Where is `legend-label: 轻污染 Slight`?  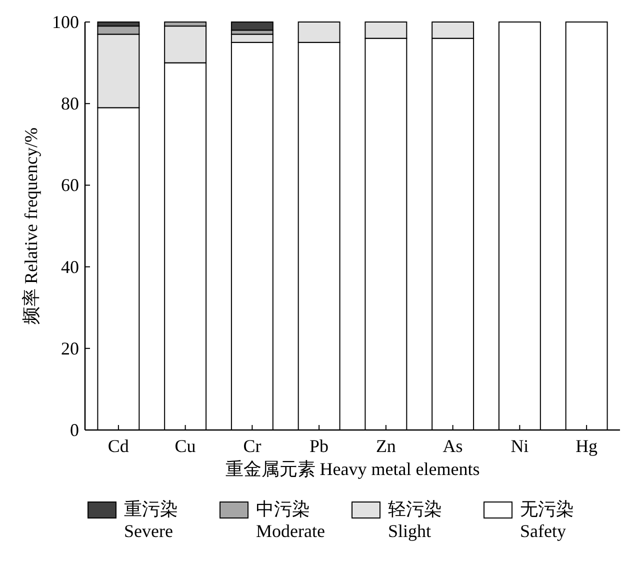 legend-label: 轻污染 Slight is located at coordinates (415, 520).